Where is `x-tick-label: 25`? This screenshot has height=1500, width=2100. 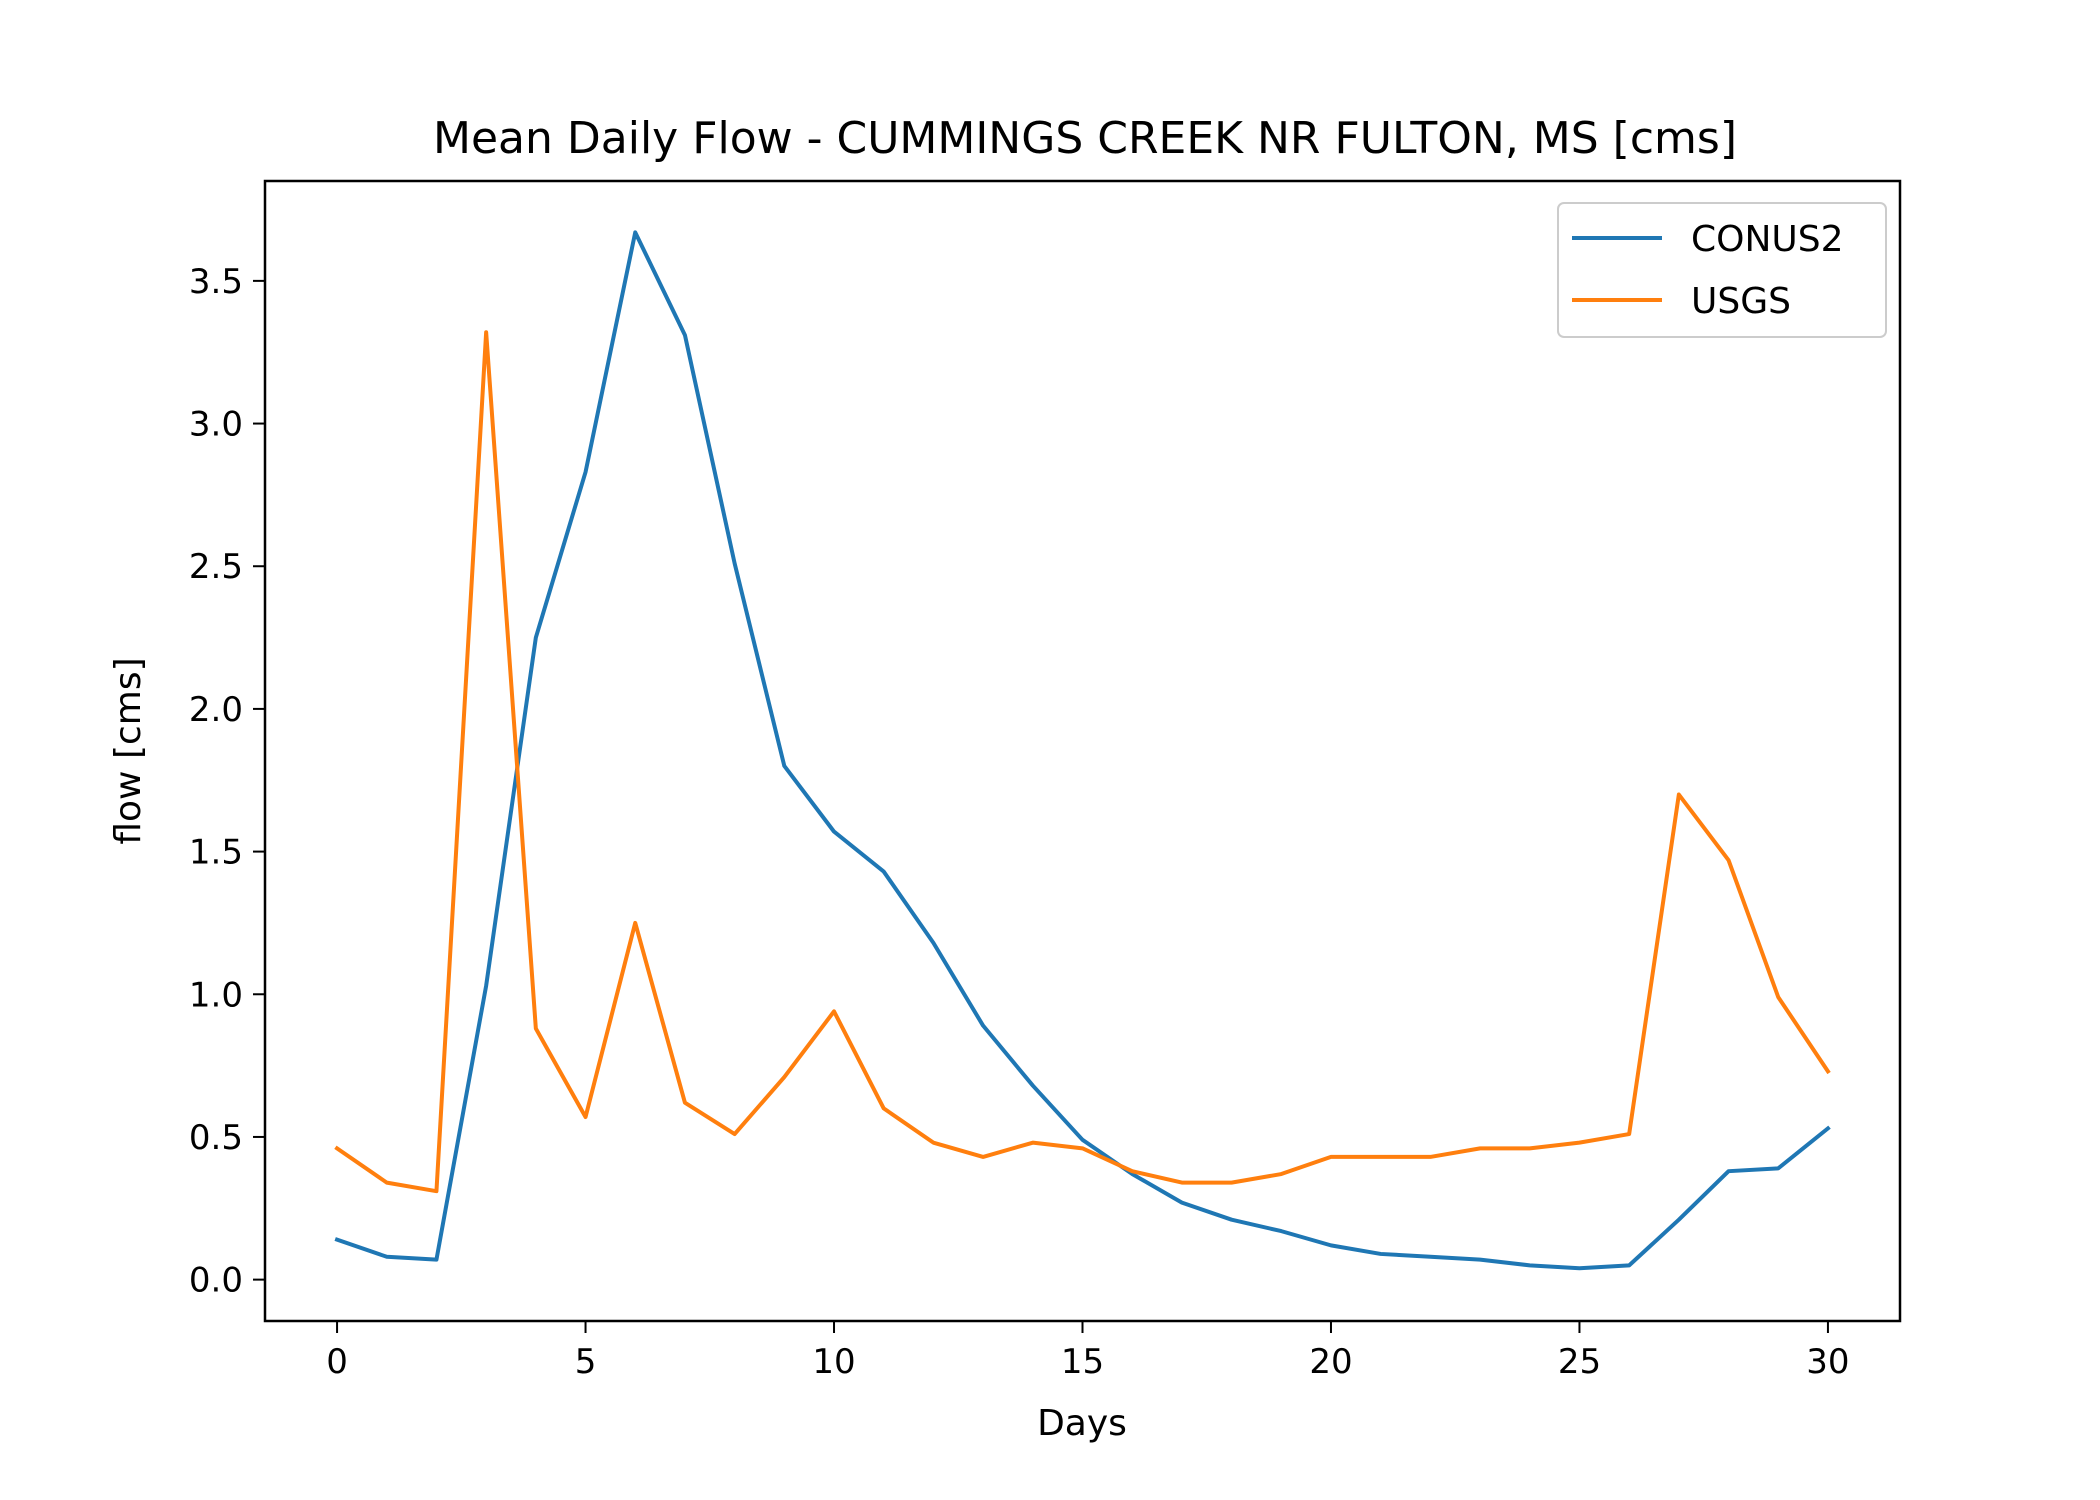 x-tick-label: 25 is located at coordinates (1579, 1362).